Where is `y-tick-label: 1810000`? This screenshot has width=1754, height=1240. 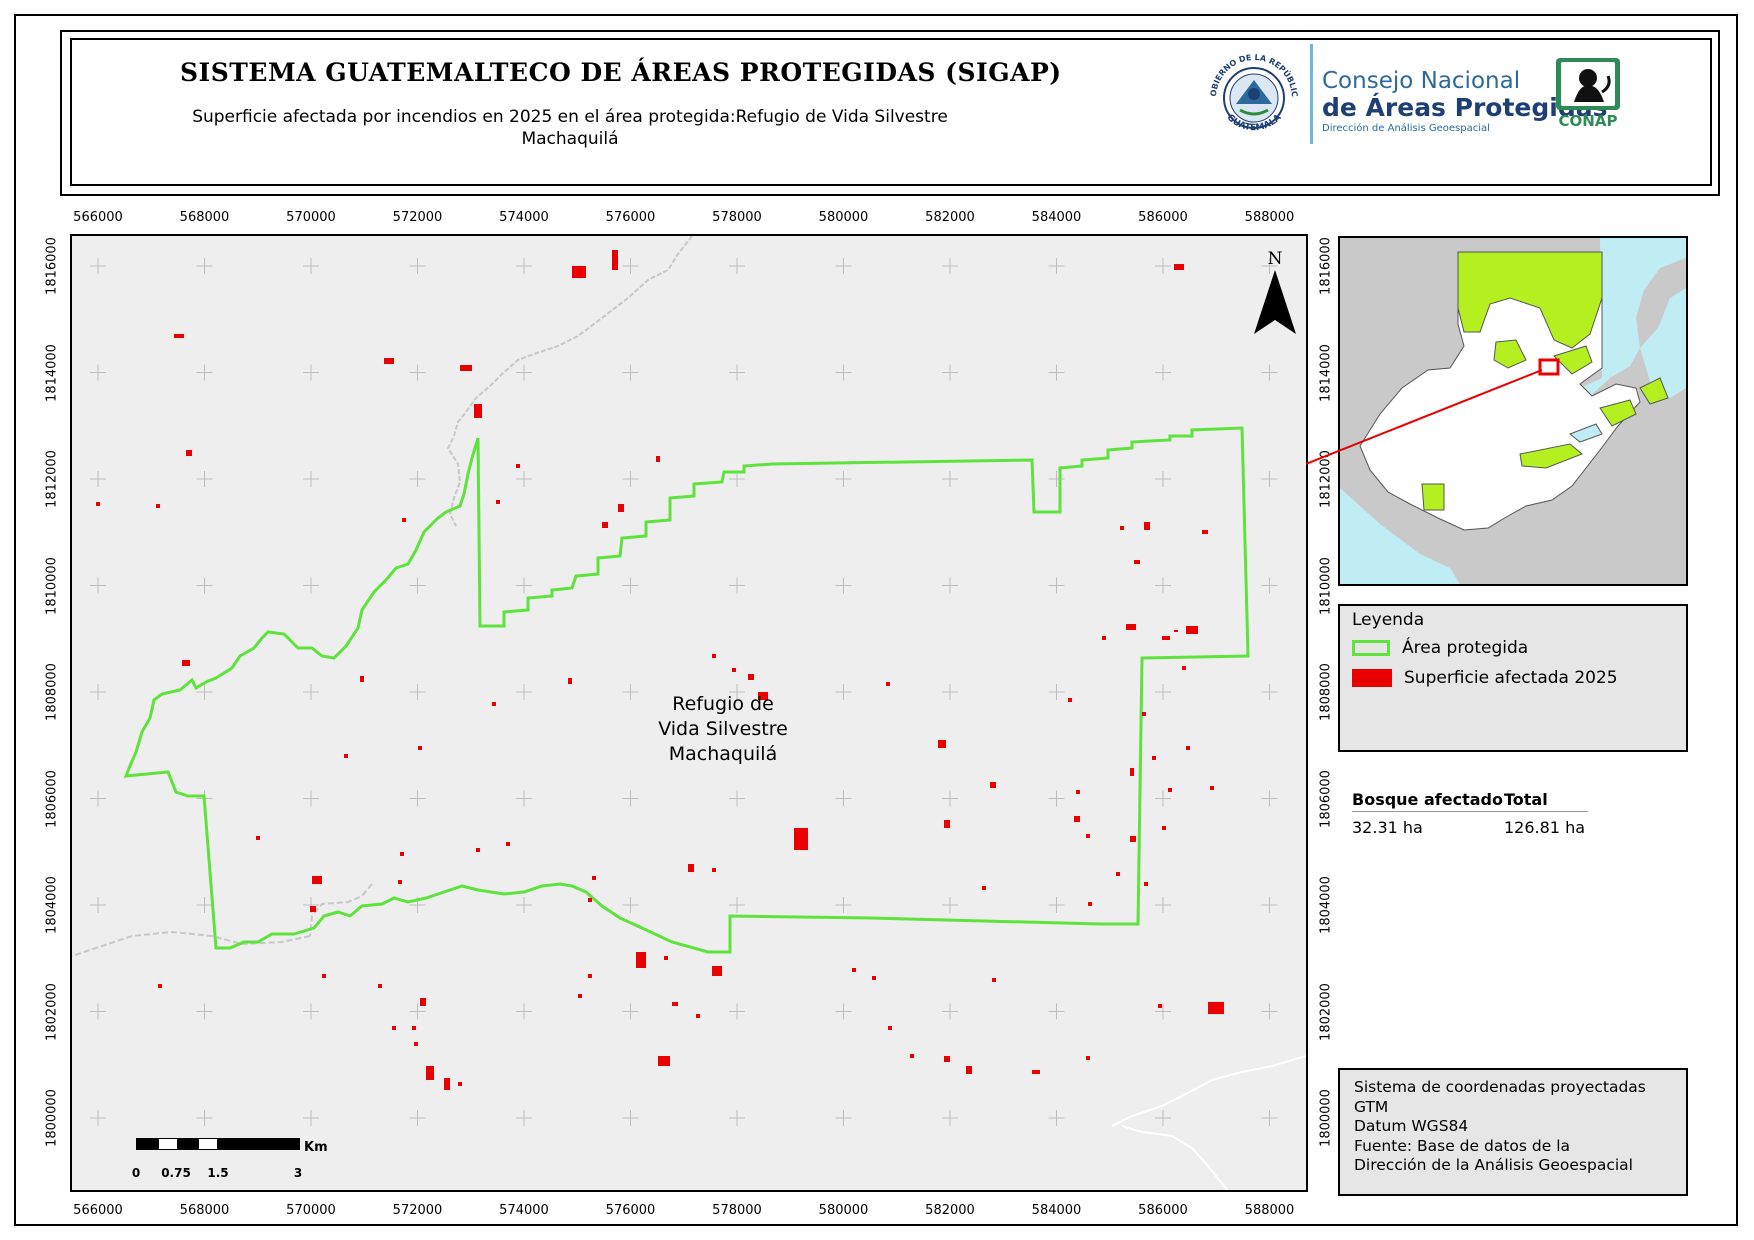
y-tick-label: 1810000 is located at coordinates (52, 585).